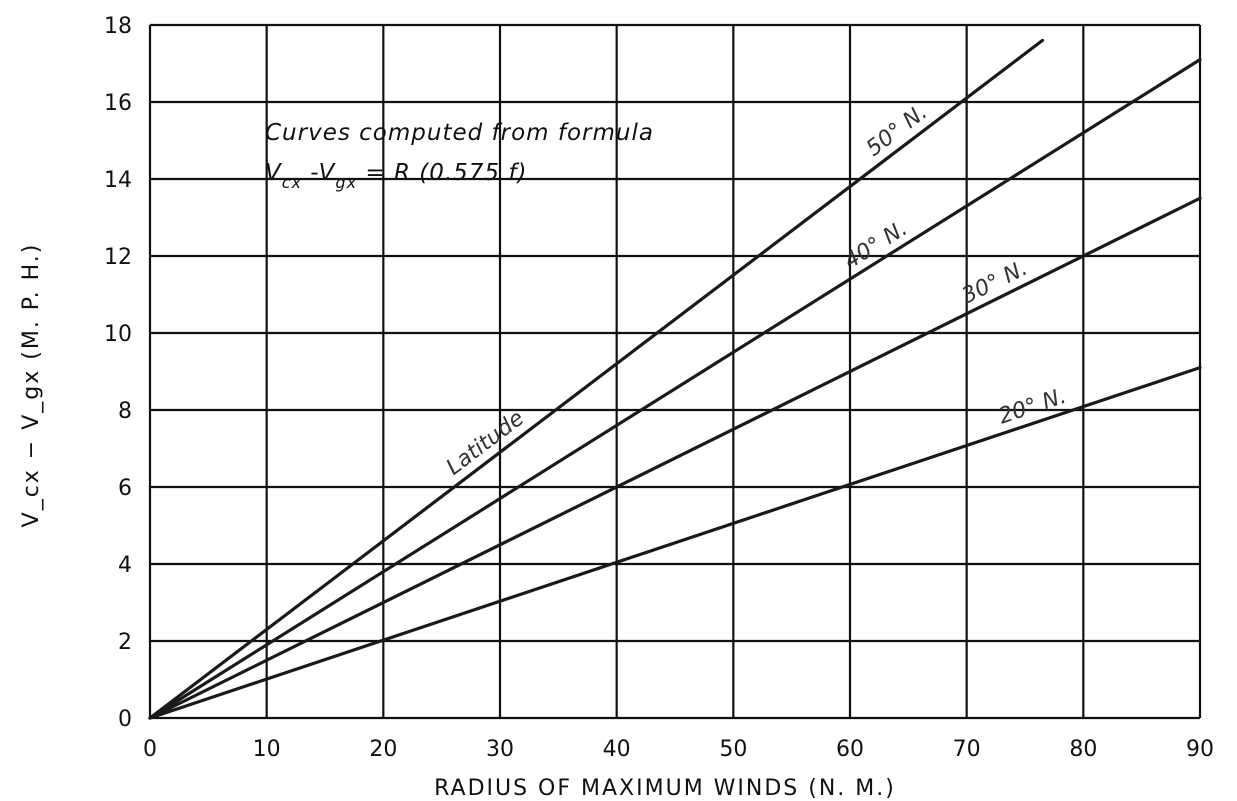 The image size is (1237, 801). Describe the element at coordinates (125, 719) in the screenshot. I see `y-tick-label: 0` at that location.